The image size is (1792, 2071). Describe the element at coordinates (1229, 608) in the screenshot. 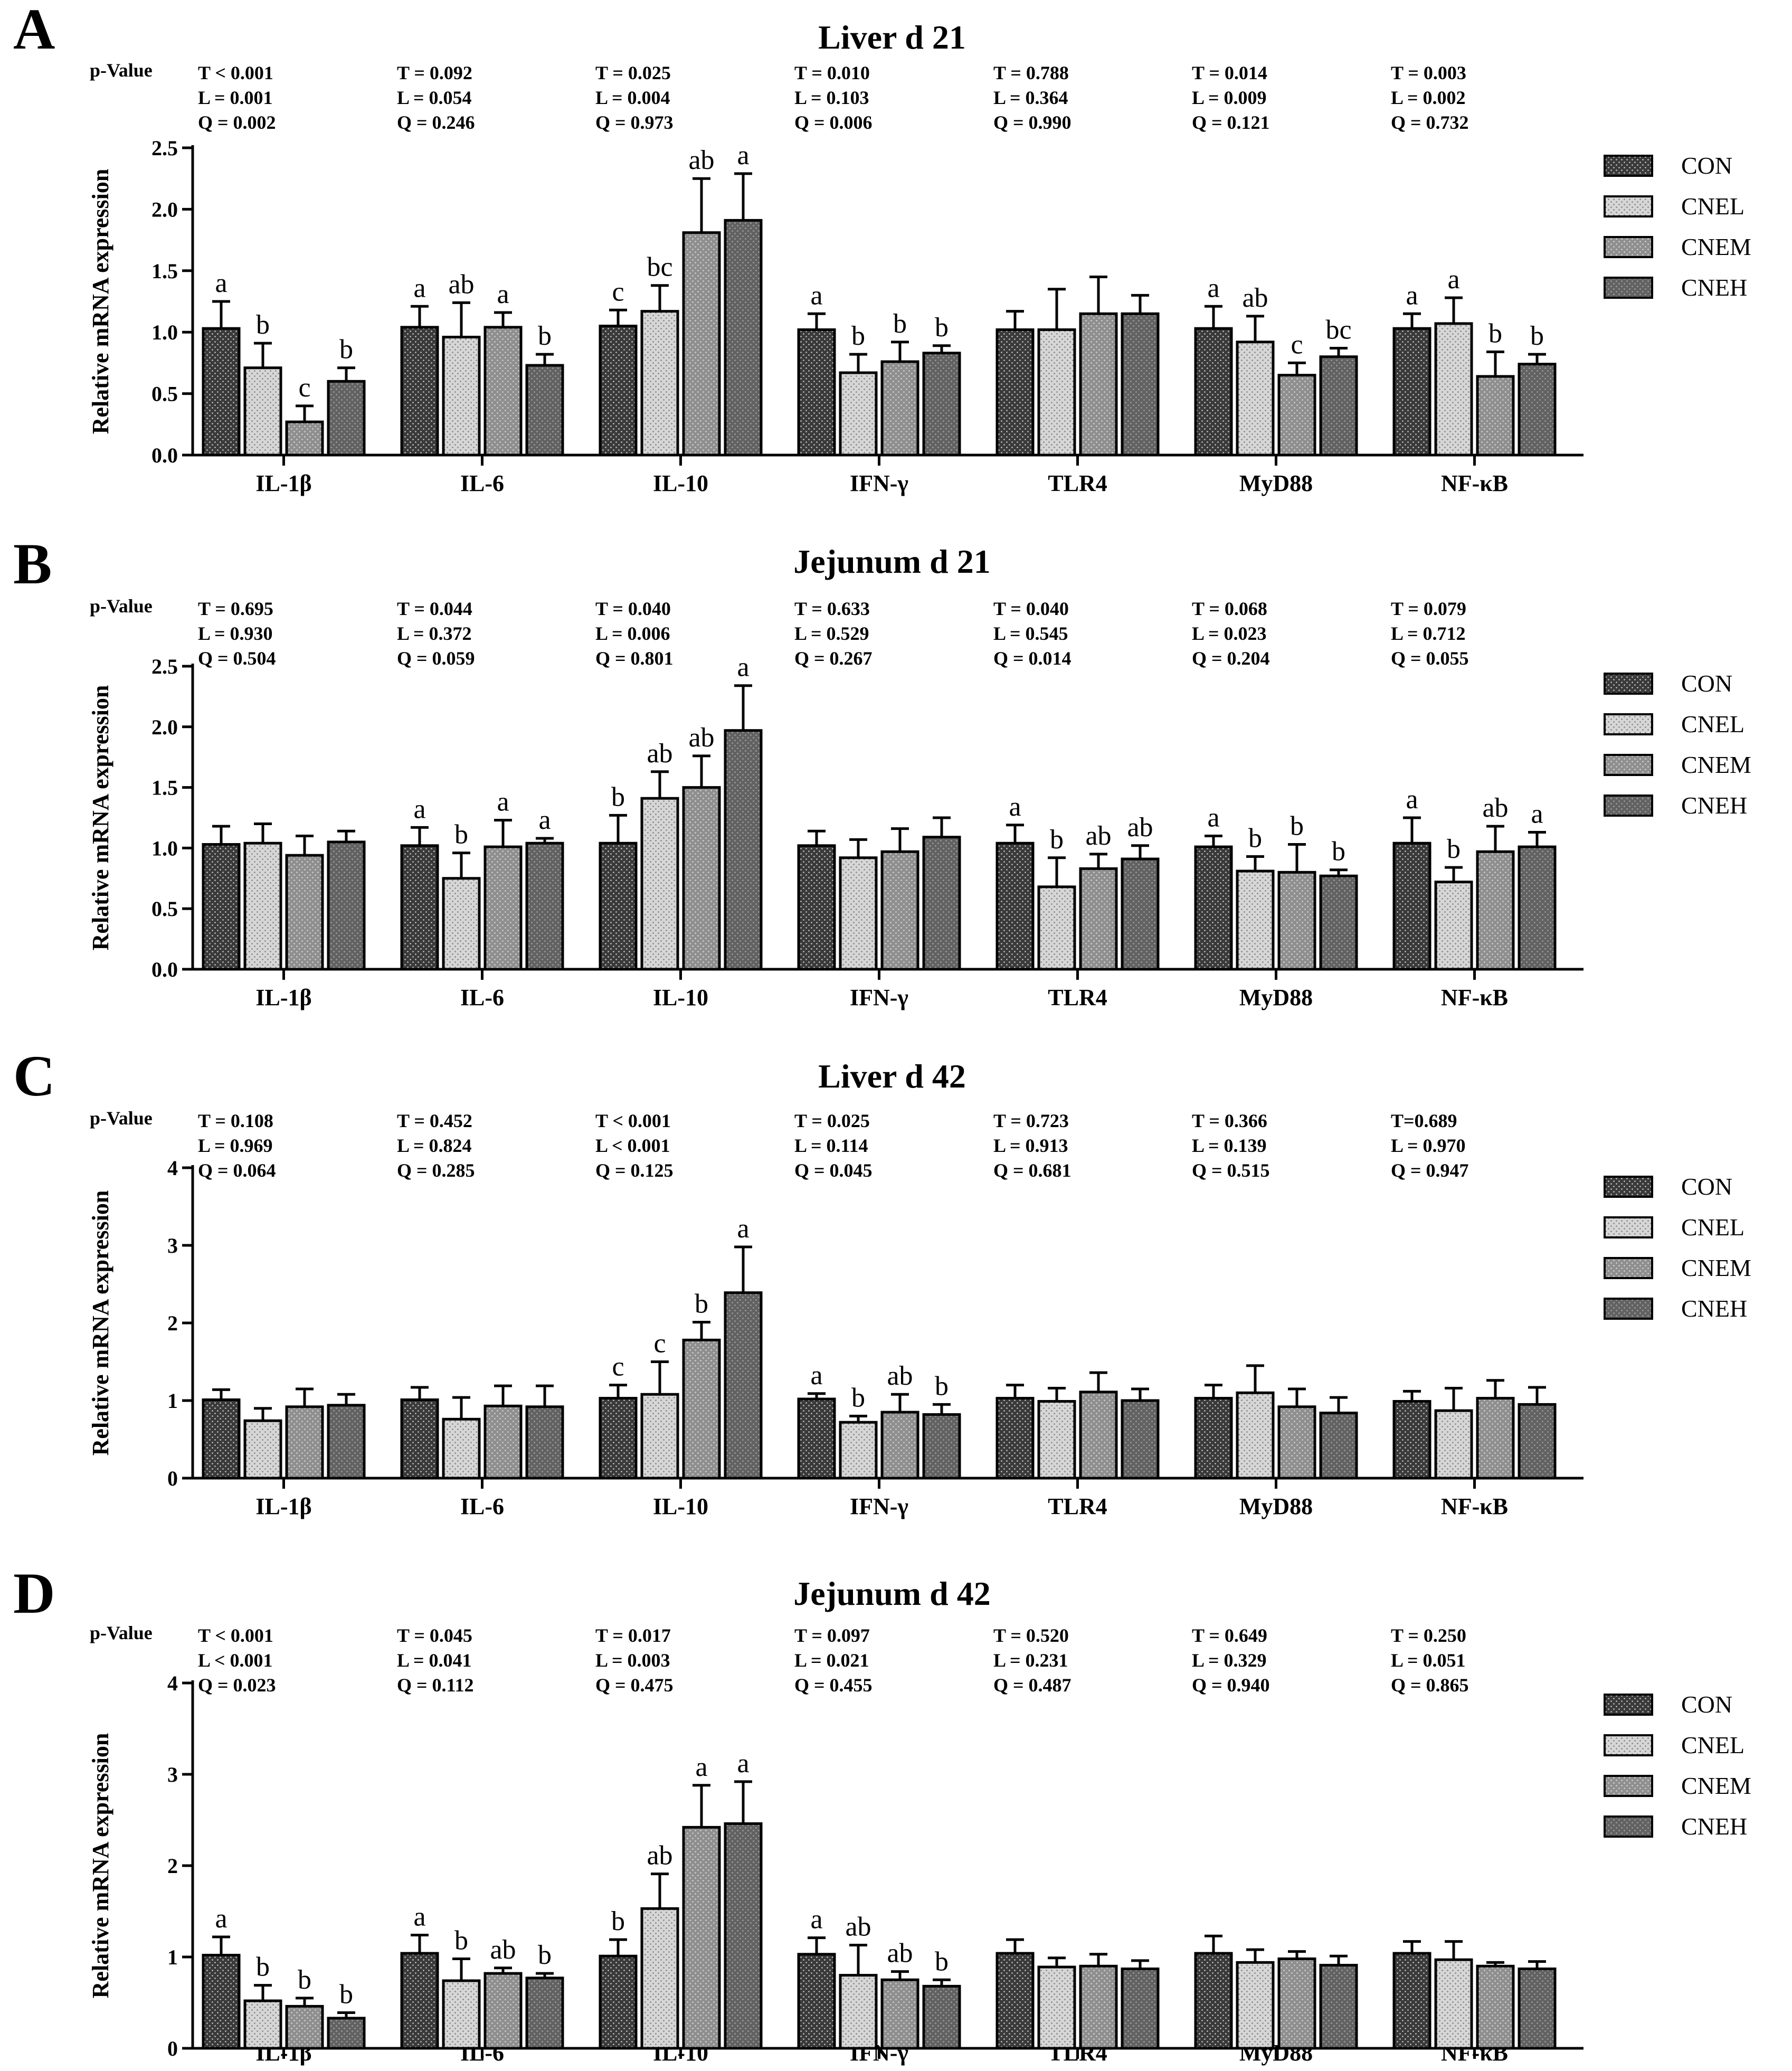

I see `pvalue-text: T = 0.068` at that location.